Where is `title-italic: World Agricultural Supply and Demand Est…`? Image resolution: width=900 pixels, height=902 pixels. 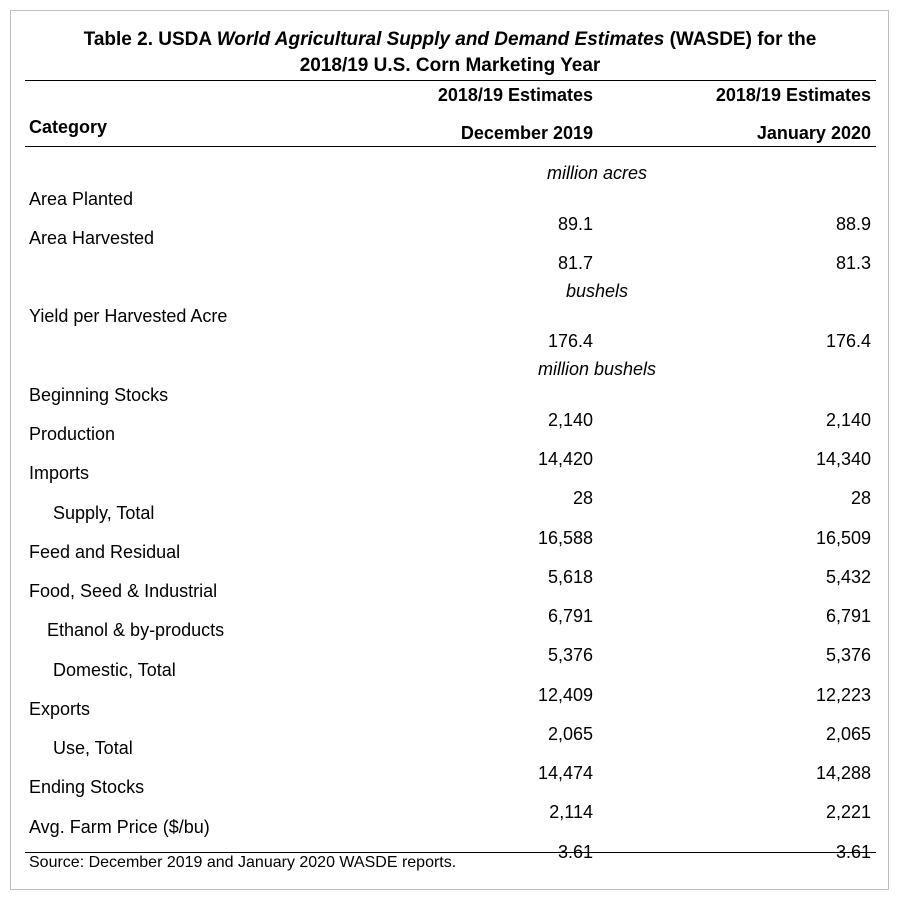
title-italic: World Agricultural Supply and Demand Est… is located at coordinates (440, 39).